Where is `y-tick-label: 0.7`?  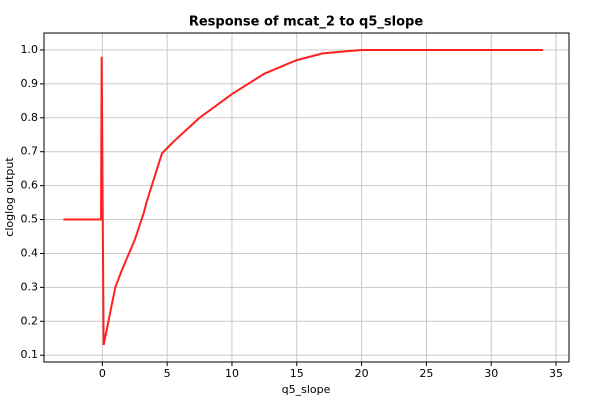 y-tick-label: 0.7 is located at coordinates (30, 151).